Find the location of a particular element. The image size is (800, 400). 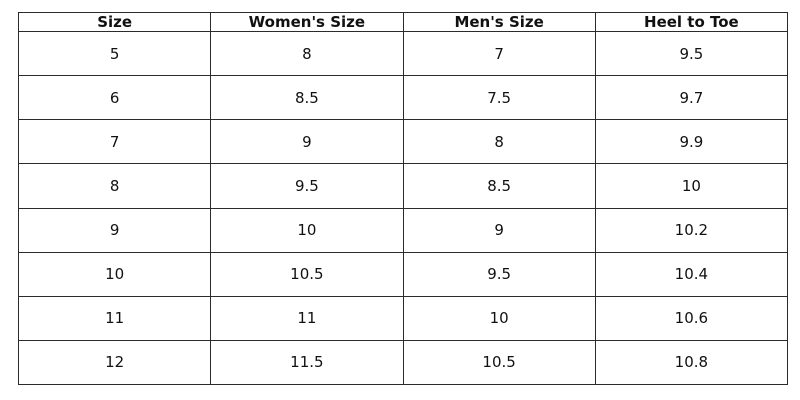

table-row: 12 11.5 10.5 10.8 is located at coordinates (403, 362).